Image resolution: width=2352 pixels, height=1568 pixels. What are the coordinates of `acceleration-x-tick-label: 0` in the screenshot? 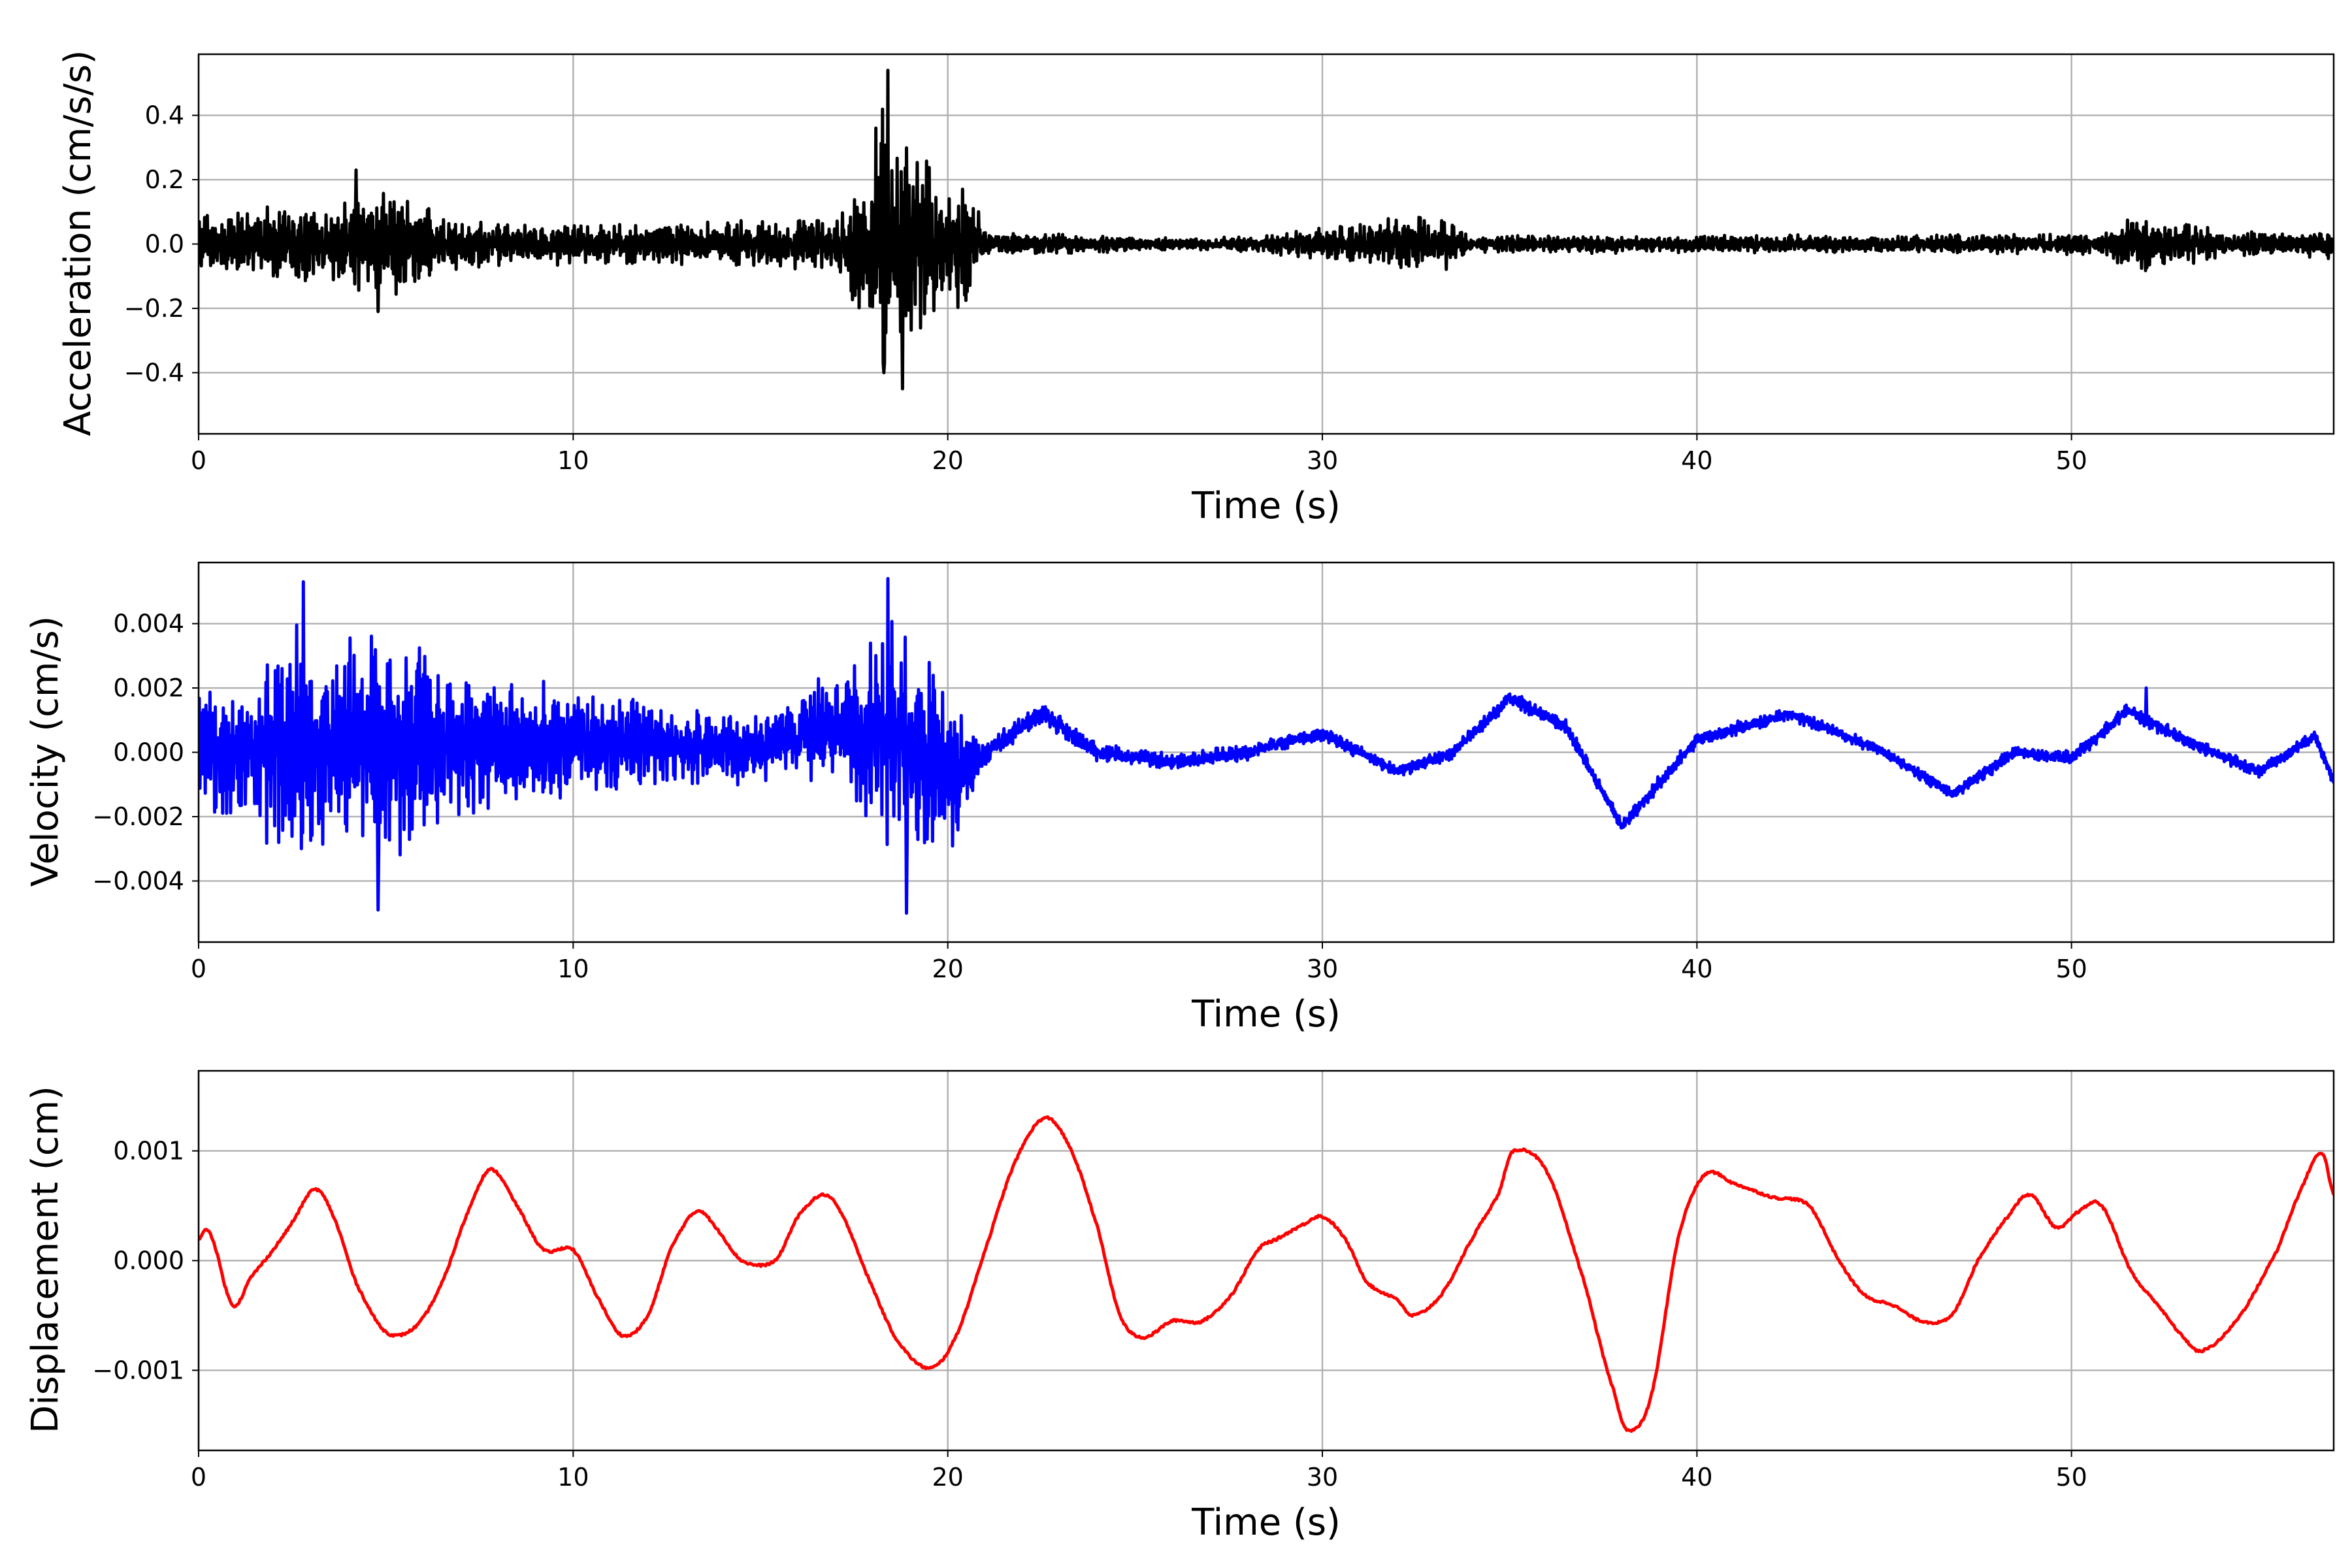 It's located at (198, 460).